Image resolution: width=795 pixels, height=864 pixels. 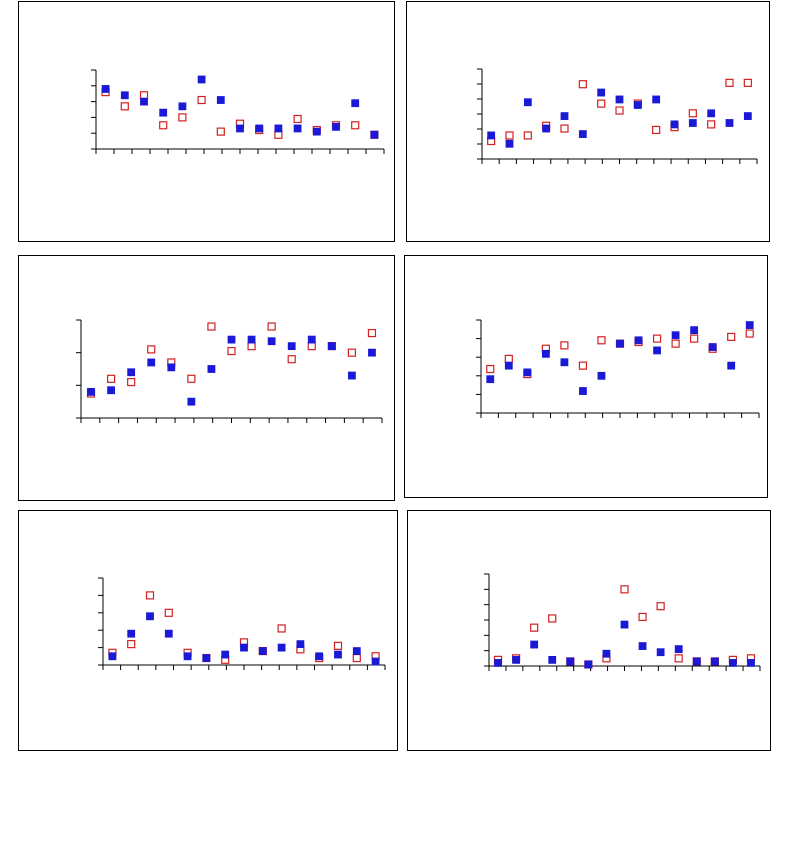 What do you see at coordinates (229, 371) in the screenshot?
I see `chart-3-plot` at bounding box center [229, 371].